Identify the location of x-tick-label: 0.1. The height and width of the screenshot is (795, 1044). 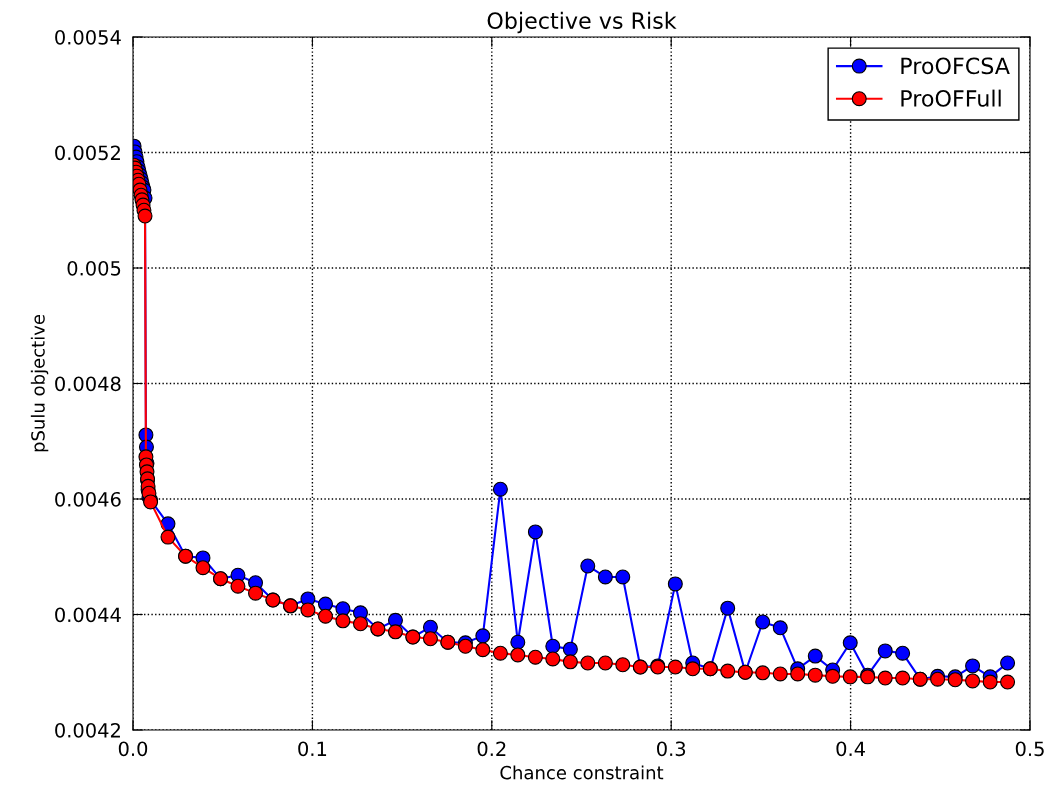
(312, 749).